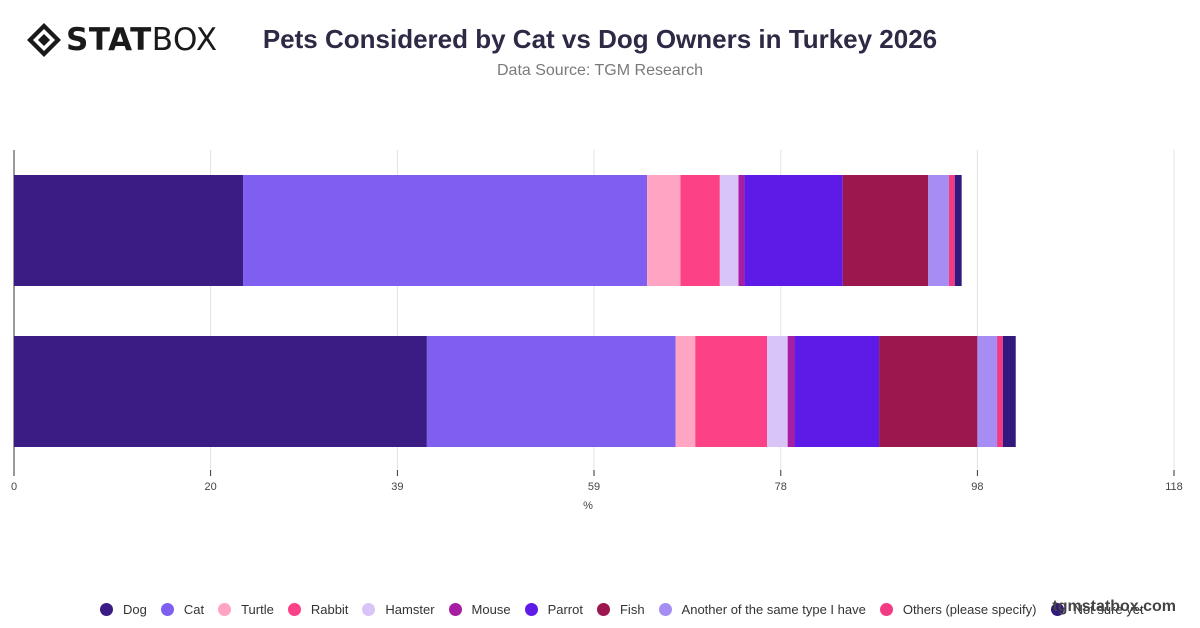 The image size is (1200, 628). Describe the element at coordinates (14, 487) in the screenshot. I see `x-tick-label: 0` at that location.